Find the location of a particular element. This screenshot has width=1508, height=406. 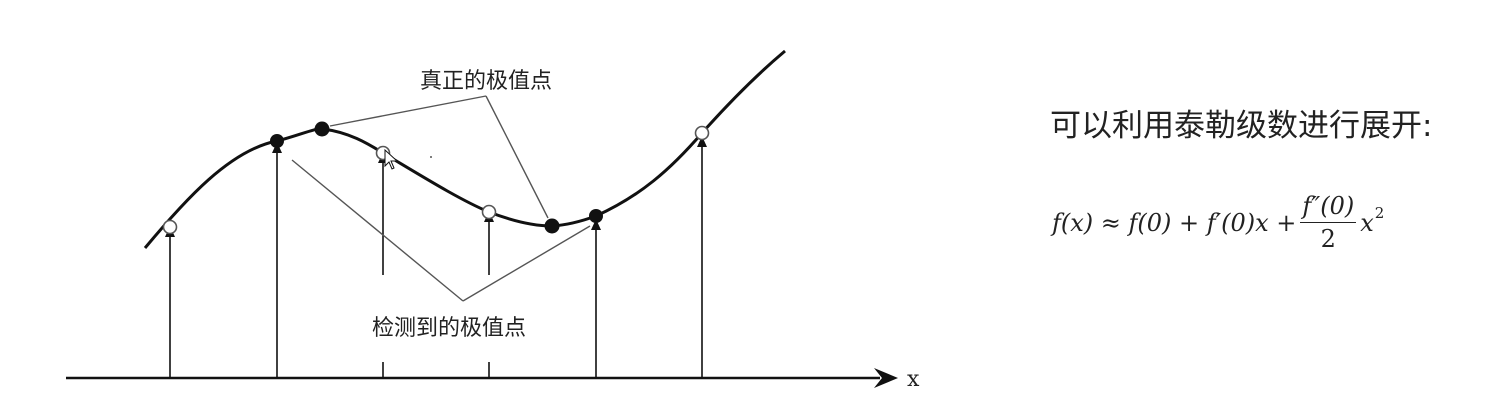

true-extremum-min is located at coordinates (552, 226).